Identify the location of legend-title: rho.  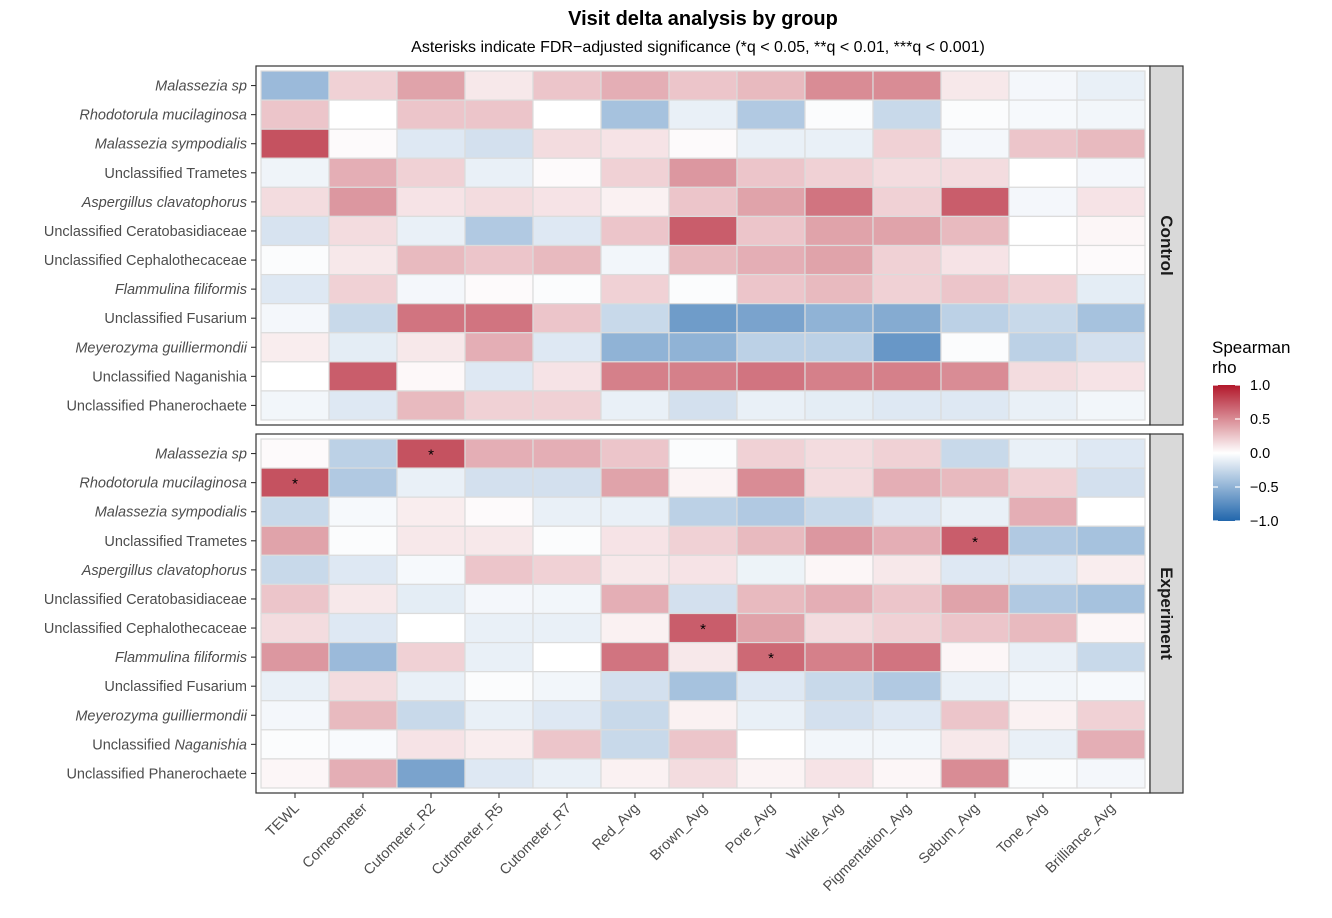
(1224, 367).